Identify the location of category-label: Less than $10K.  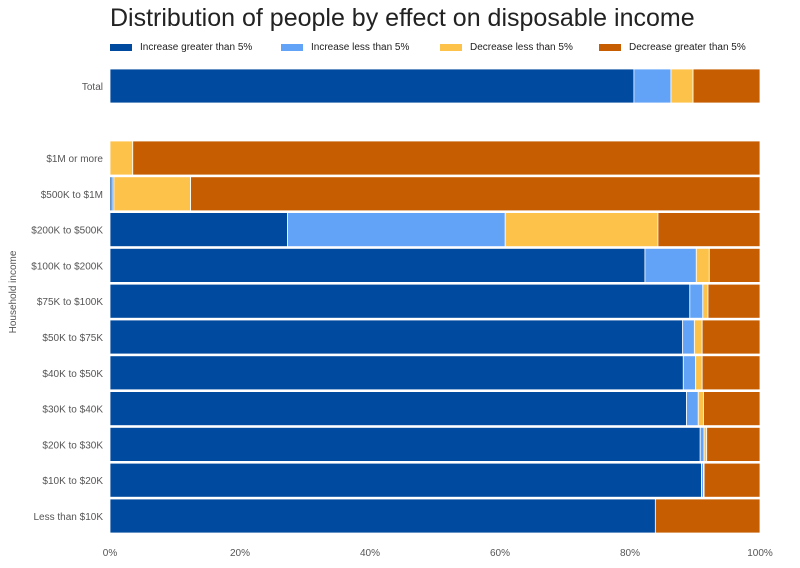
(69, 517).